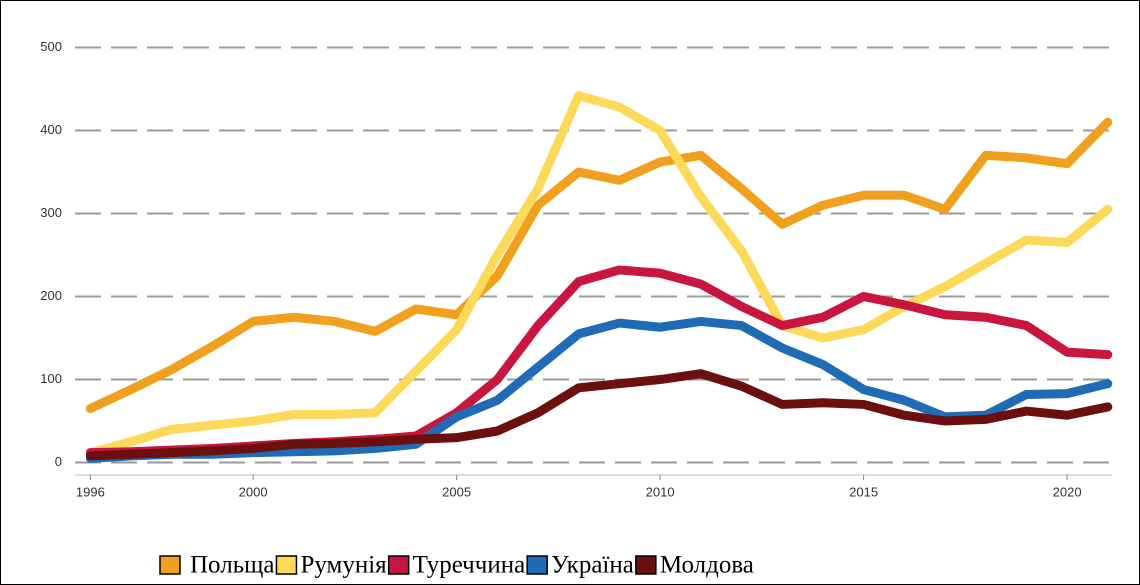 Image resolution: width=1140 pixels, height=585 pixels. Describe the element at coordinates (1067, 491) in the screenshot. I see `x-tick-label: 2020` at that location.